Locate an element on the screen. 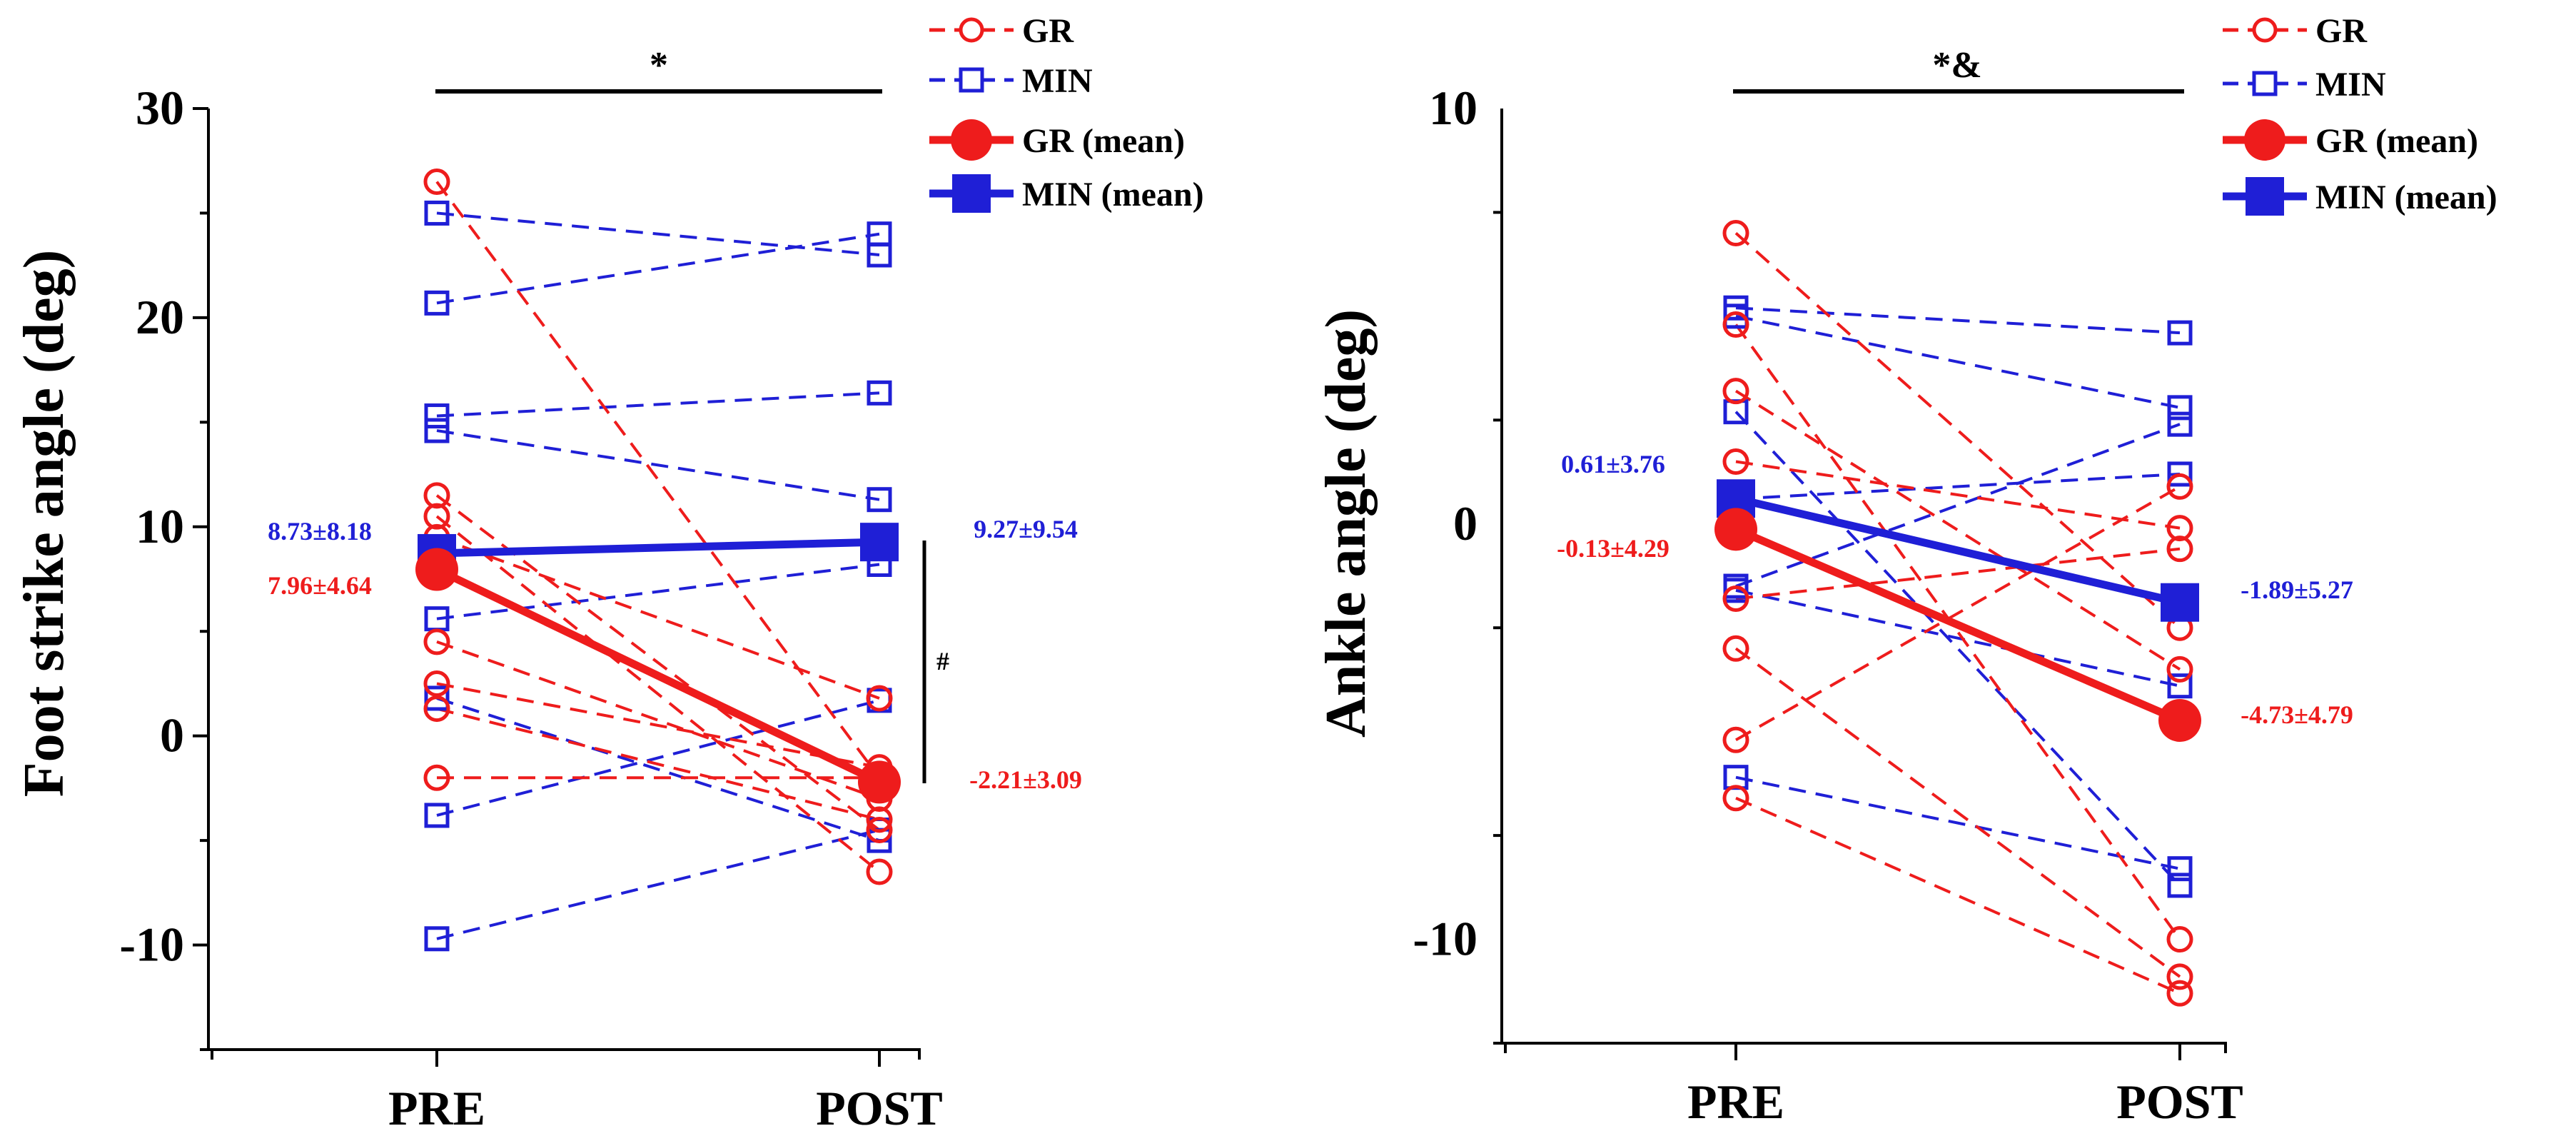  mean-label-min-pre: 0.61±3.76 is located at coordinates (1613, 464).